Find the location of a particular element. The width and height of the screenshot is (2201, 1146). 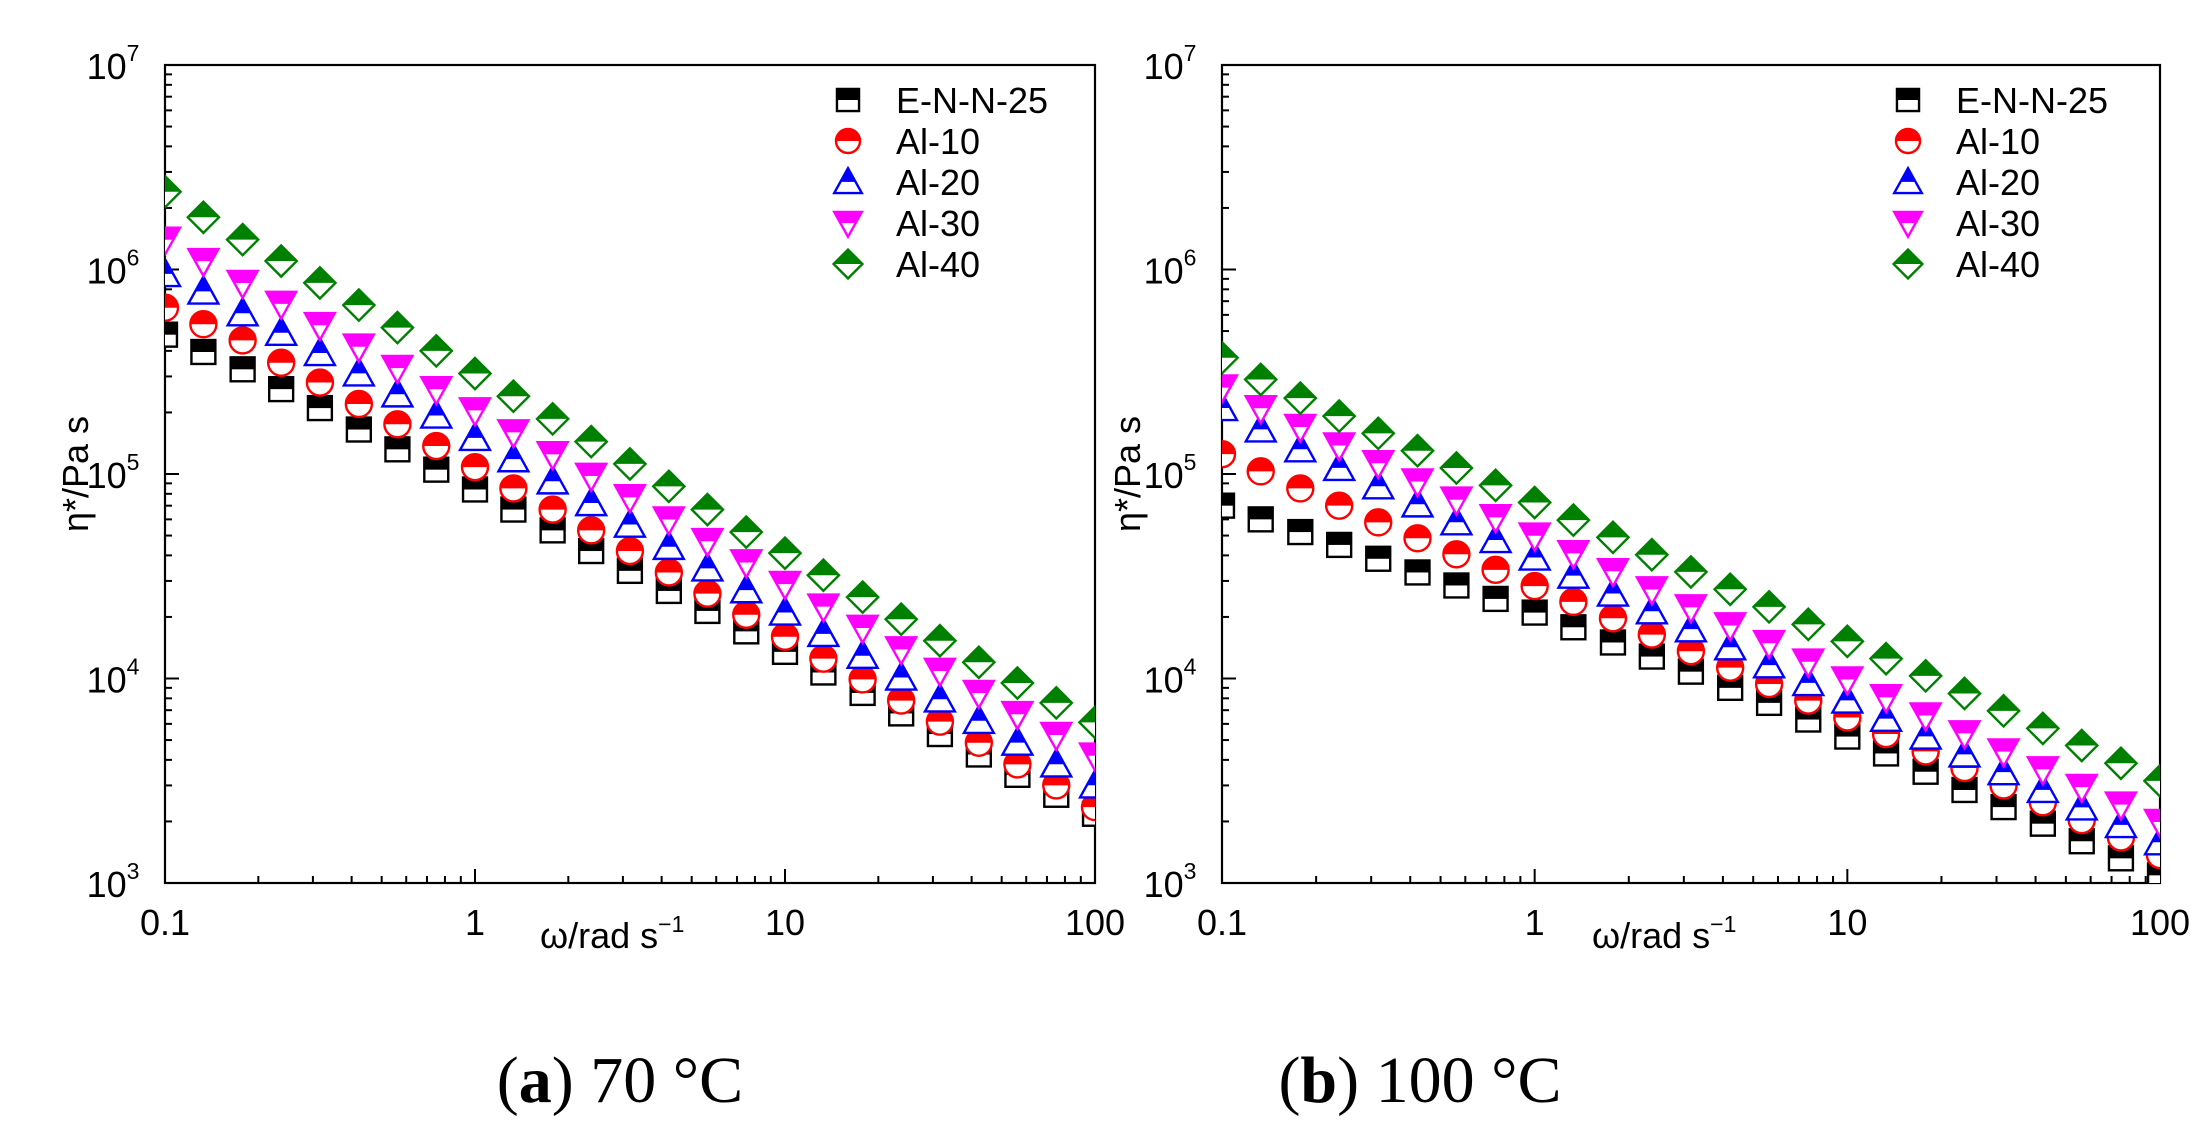

y-tick-label: 10⁵ is located at coordinates (1170, 472).